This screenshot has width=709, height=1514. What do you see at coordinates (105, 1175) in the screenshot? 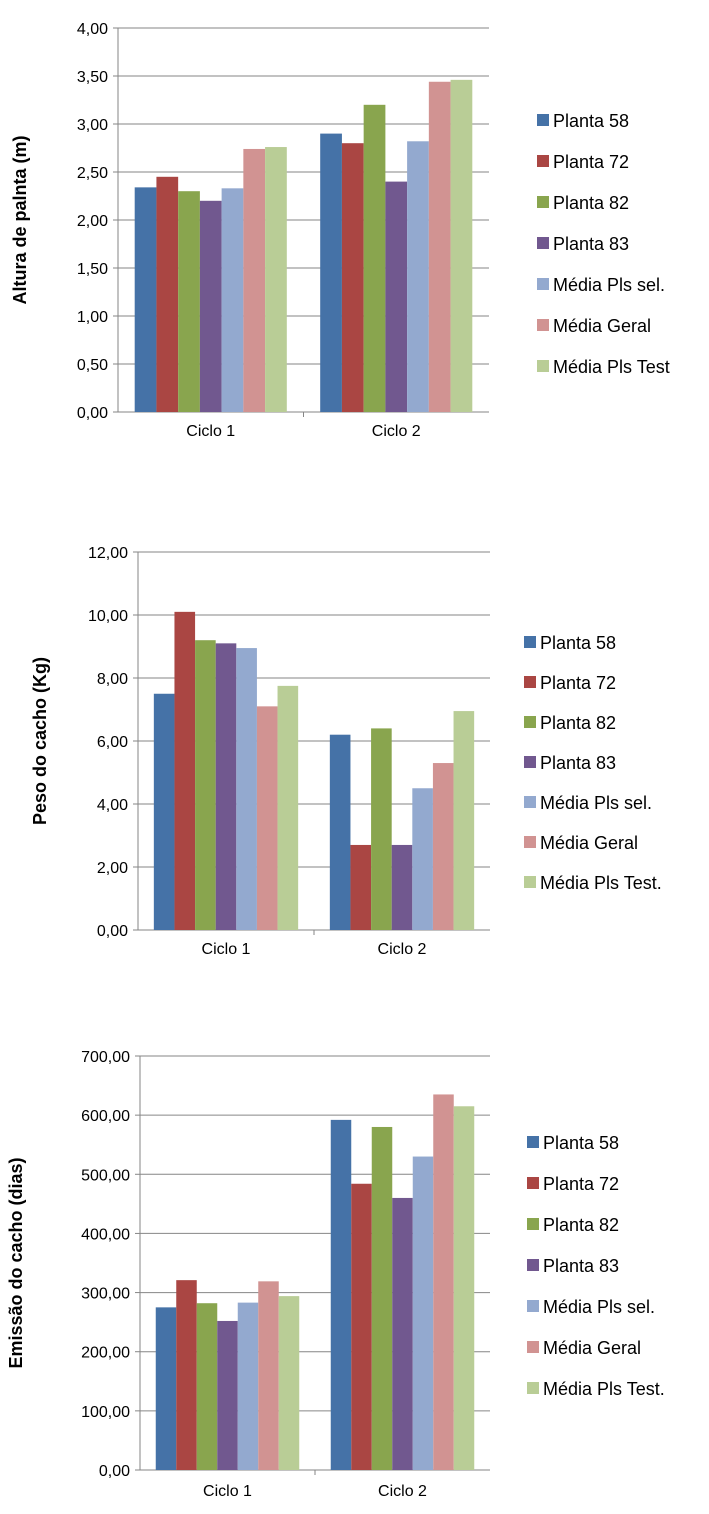
I see `y-tick-label: 500,00` at bounding box center [105, 1175].